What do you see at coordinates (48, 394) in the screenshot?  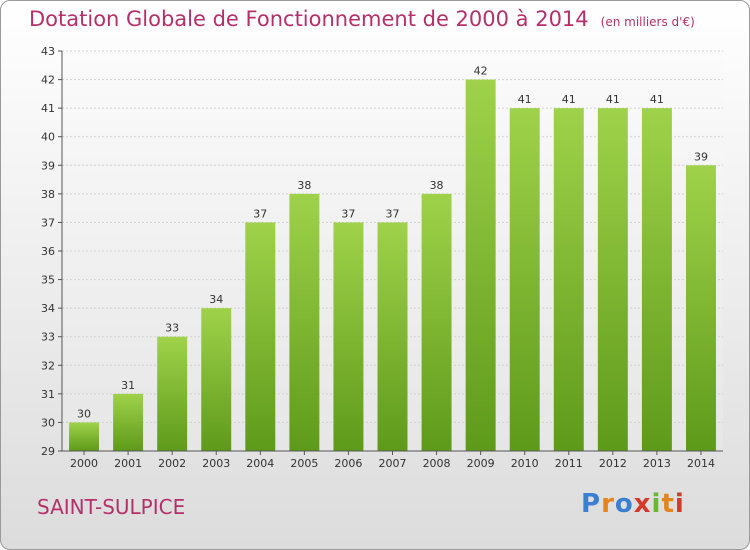 I see `y-tick-label: 31` at bounding box center [48, 394].